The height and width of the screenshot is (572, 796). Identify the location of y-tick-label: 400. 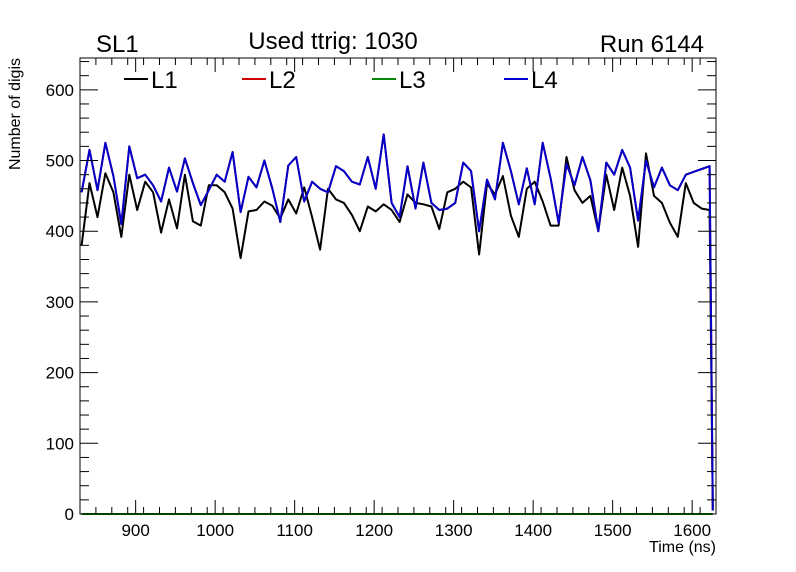
(60, 231).